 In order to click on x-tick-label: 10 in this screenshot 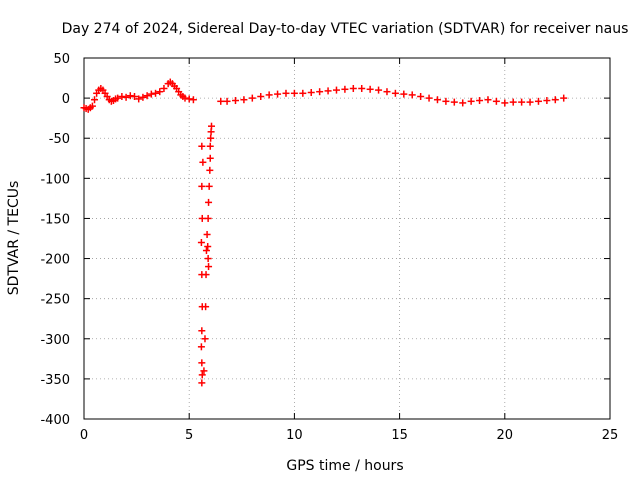, I will do `click(294, 435)`.